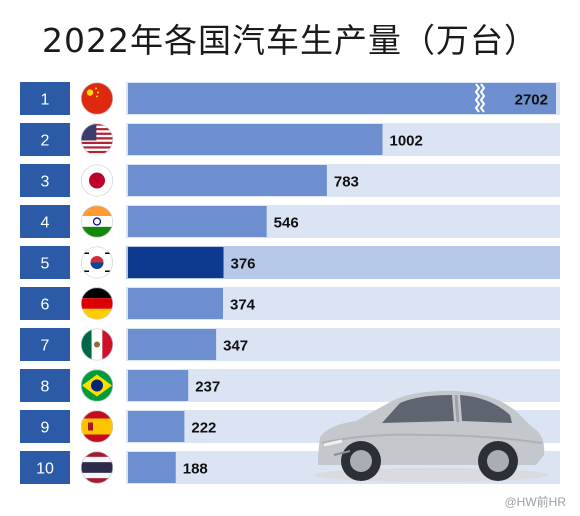  Describe the element at coordinates (97, 467) in the screenshot. I see `flag-icon-thailand` at that location.